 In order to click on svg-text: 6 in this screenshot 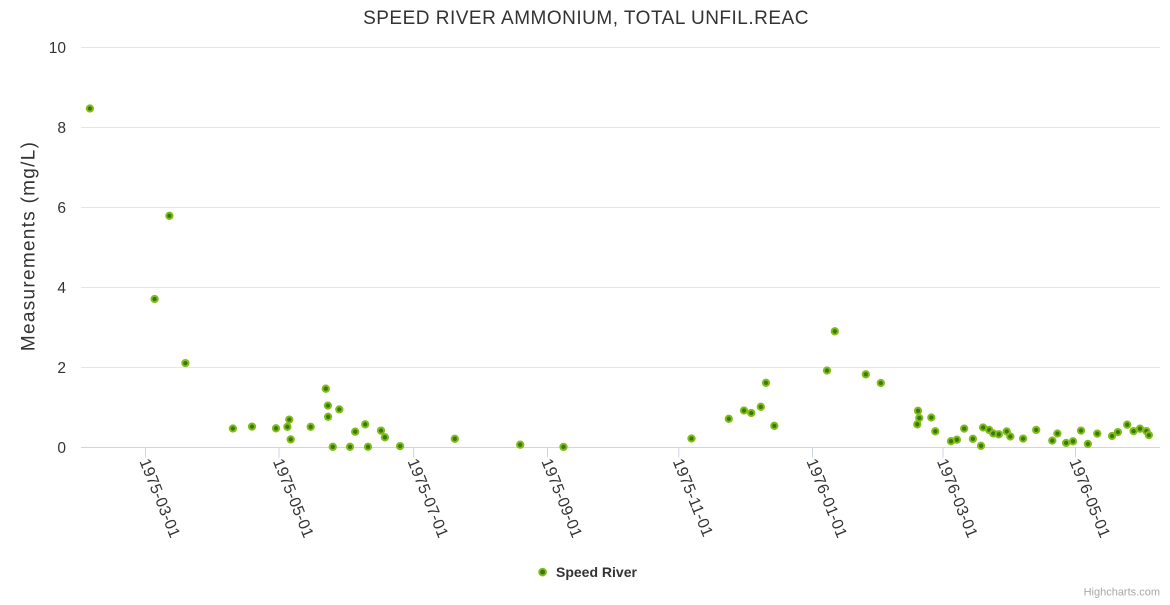, I will do `click(61, 208)`.